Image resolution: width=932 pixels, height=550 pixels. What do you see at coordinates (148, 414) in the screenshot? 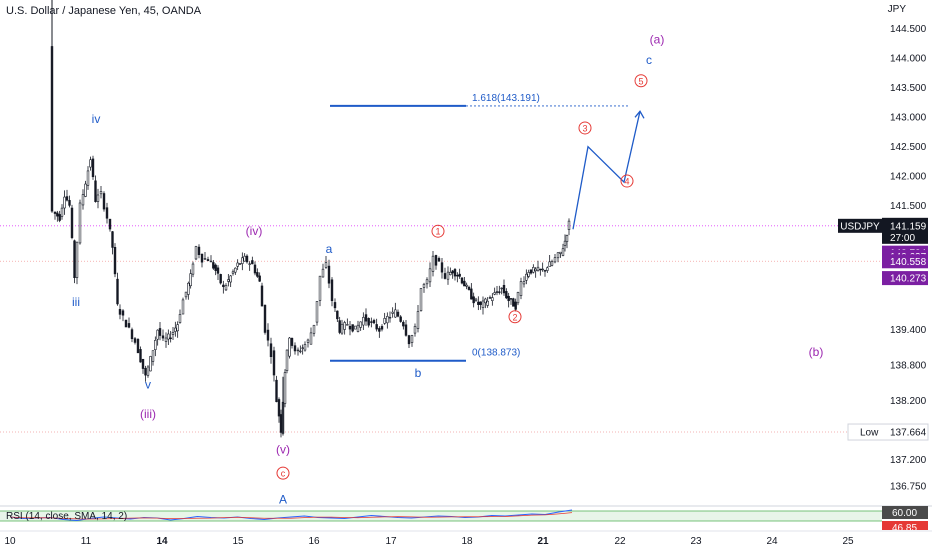
I see `wave-label: (iii)` at bounding box center [148, 414].